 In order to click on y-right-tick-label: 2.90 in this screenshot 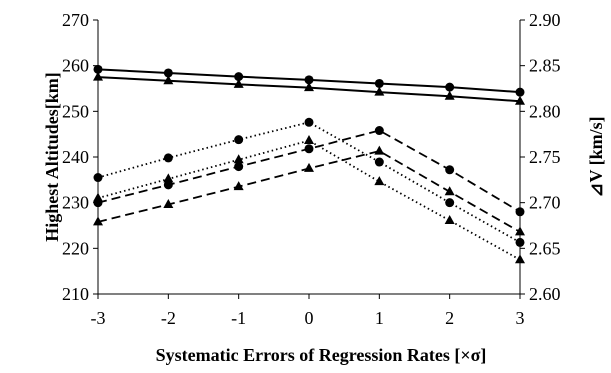, I will do `click(545, 20)`.